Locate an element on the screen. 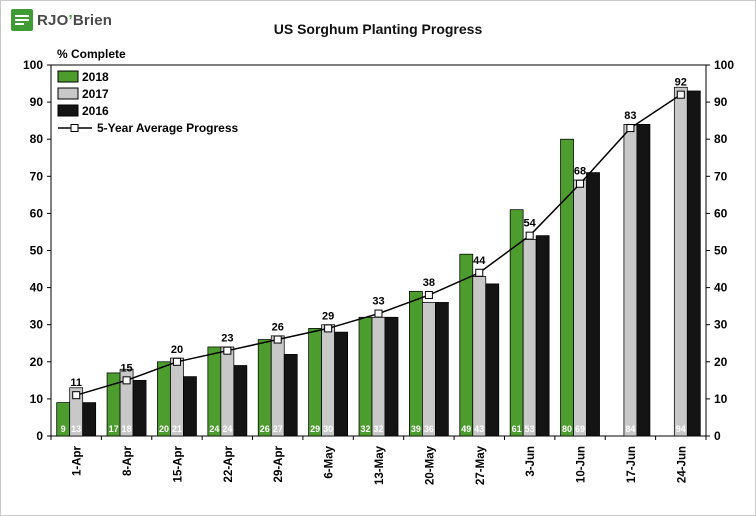  legend-swatch-2017 is located at coordinates (68, 93).